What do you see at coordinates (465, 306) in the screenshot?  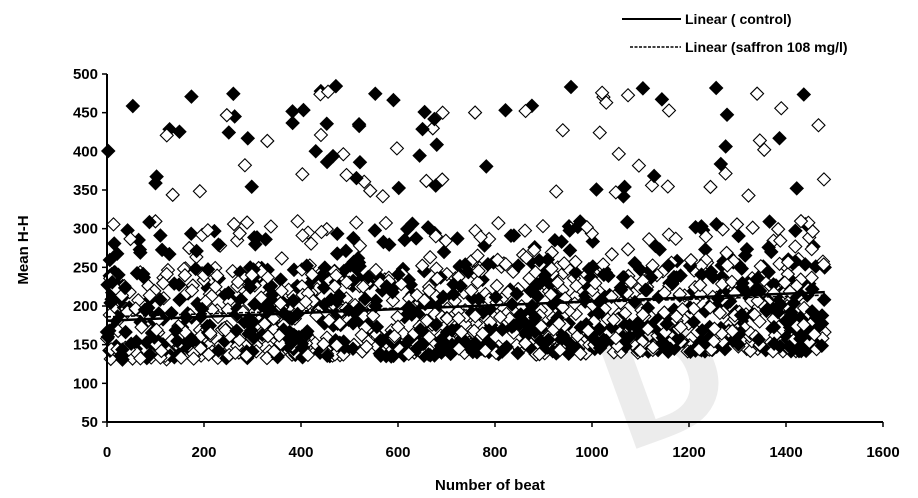 I see `trendline-control` at bounding box center [465, 306].